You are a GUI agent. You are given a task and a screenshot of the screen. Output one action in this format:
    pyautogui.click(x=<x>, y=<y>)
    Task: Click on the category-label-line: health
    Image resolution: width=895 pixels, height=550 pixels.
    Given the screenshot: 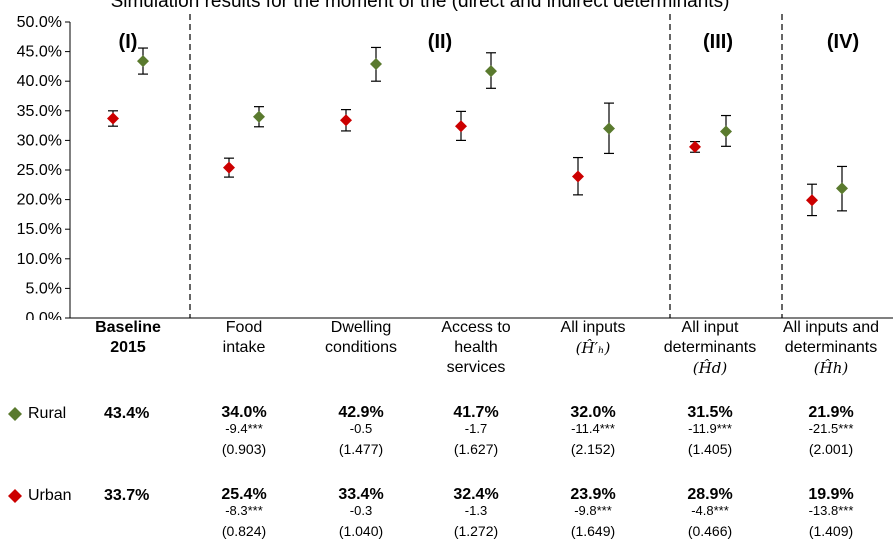 What is the action you would take?
    pyautogui.click(x=476, y=347)
    